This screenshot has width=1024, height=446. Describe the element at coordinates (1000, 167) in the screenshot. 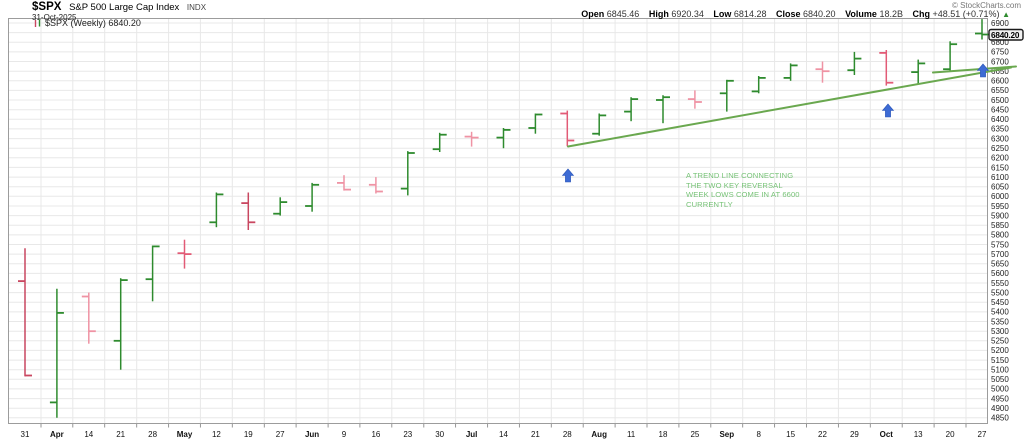

I see `y-axis-label: 6150` at that location.